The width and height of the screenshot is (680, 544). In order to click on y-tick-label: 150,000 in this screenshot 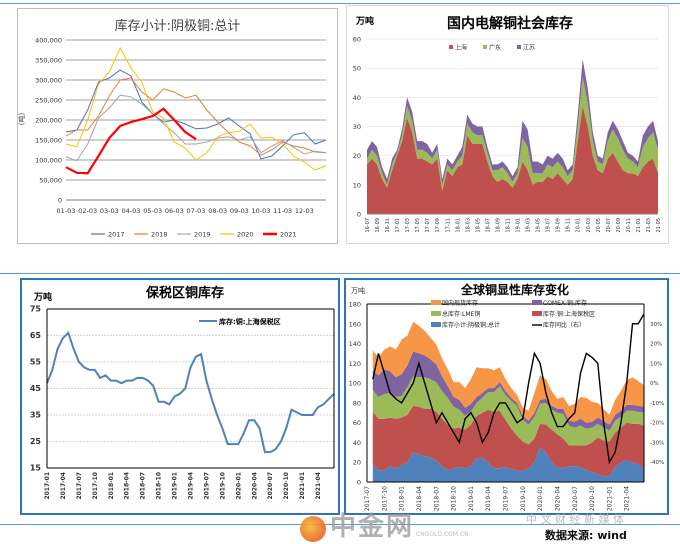, I will do `click(48, 141)`.